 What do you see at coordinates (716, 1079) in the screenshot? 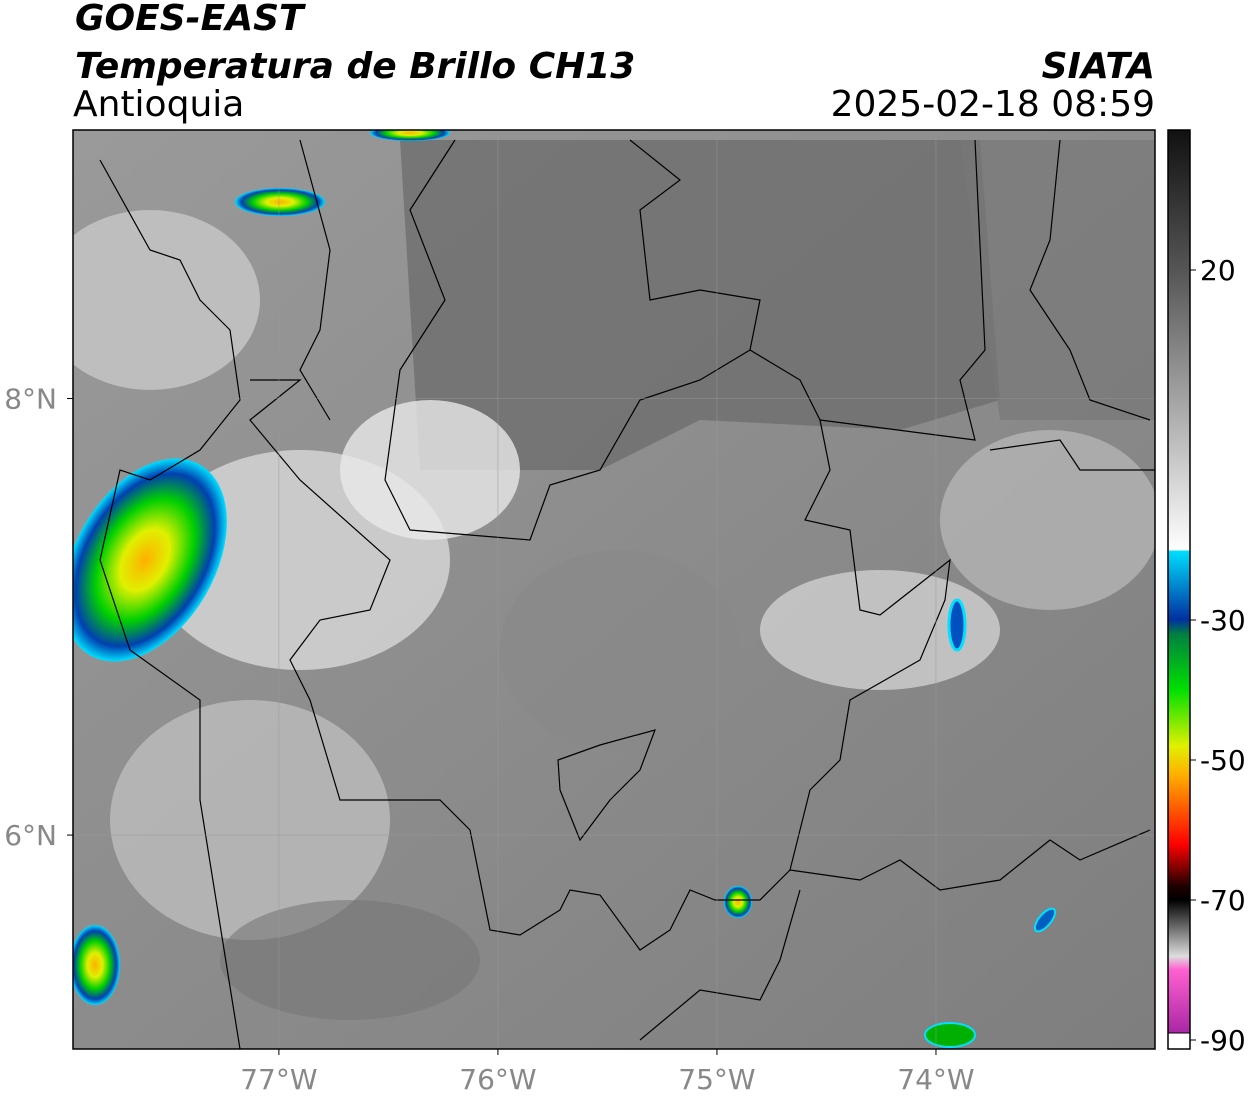
I see `x-tick-label: 75°W` at bounding box center [716, 1079].